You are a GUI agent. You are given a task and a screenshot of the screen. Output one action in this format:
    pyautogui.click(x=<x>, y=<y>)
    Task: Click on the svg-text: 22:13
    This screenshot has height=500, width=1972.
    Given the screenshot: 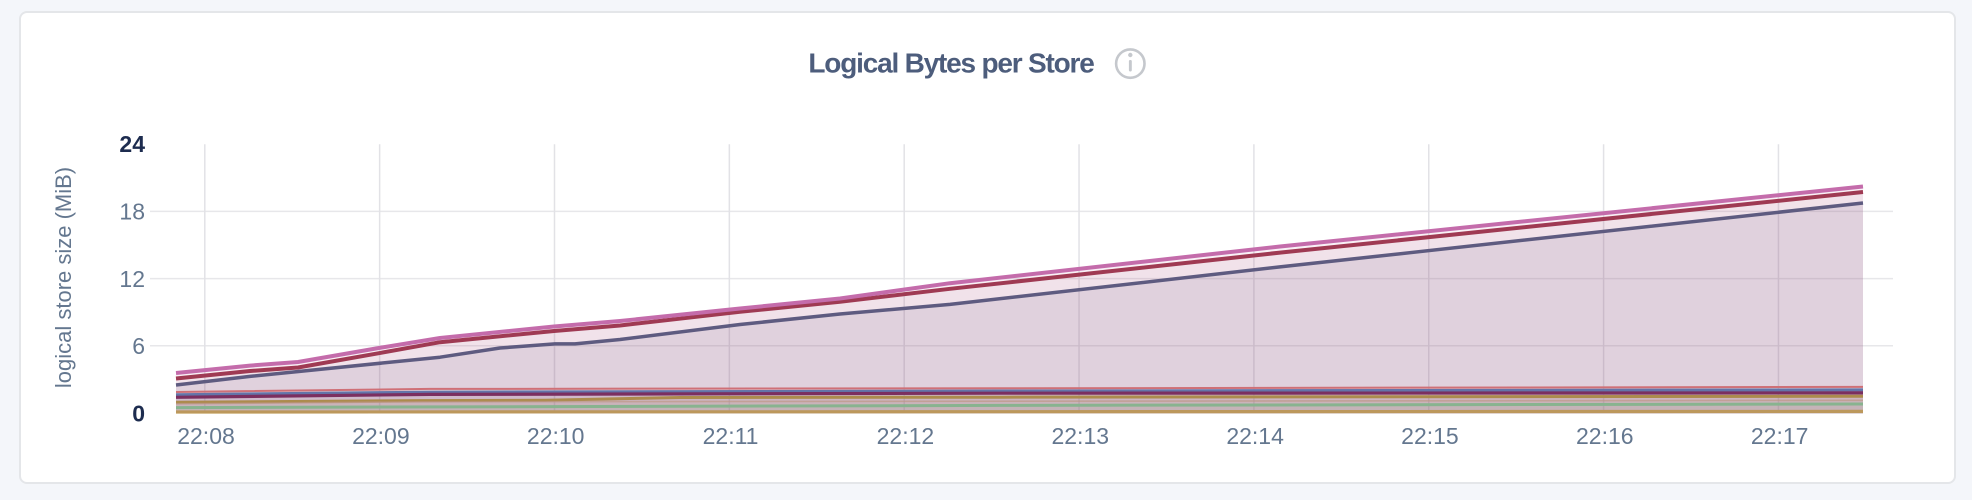 What is the action you would take?
    pyautogui.click(x=1080, y=436)
    